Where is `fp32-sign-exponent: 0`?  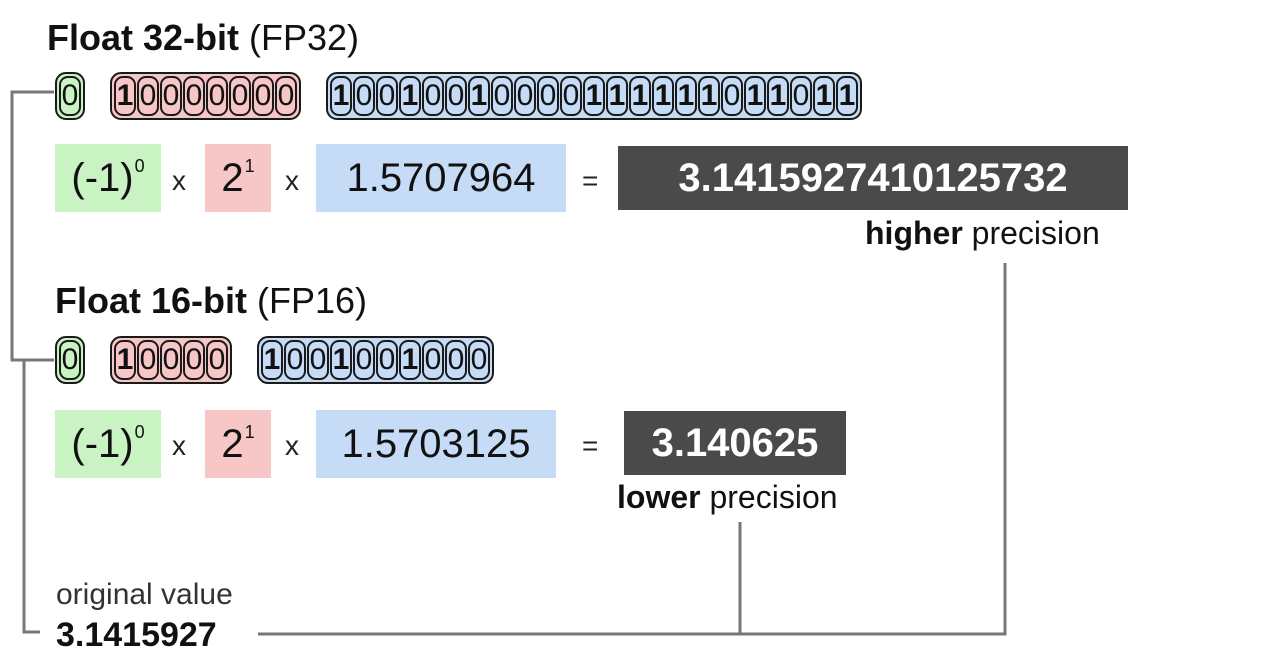
fp32-sign-exponent: 0 is located at coordinates (139, 165).